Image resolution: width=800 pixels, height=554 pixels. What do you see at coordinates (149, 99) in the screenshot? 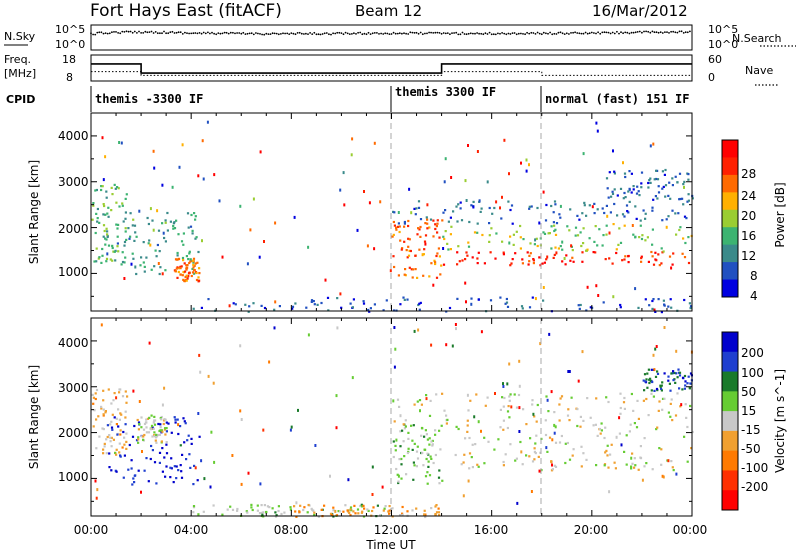
I see `cpid-segment-1: themis -3300 IF` at bounding box center [149, 99].